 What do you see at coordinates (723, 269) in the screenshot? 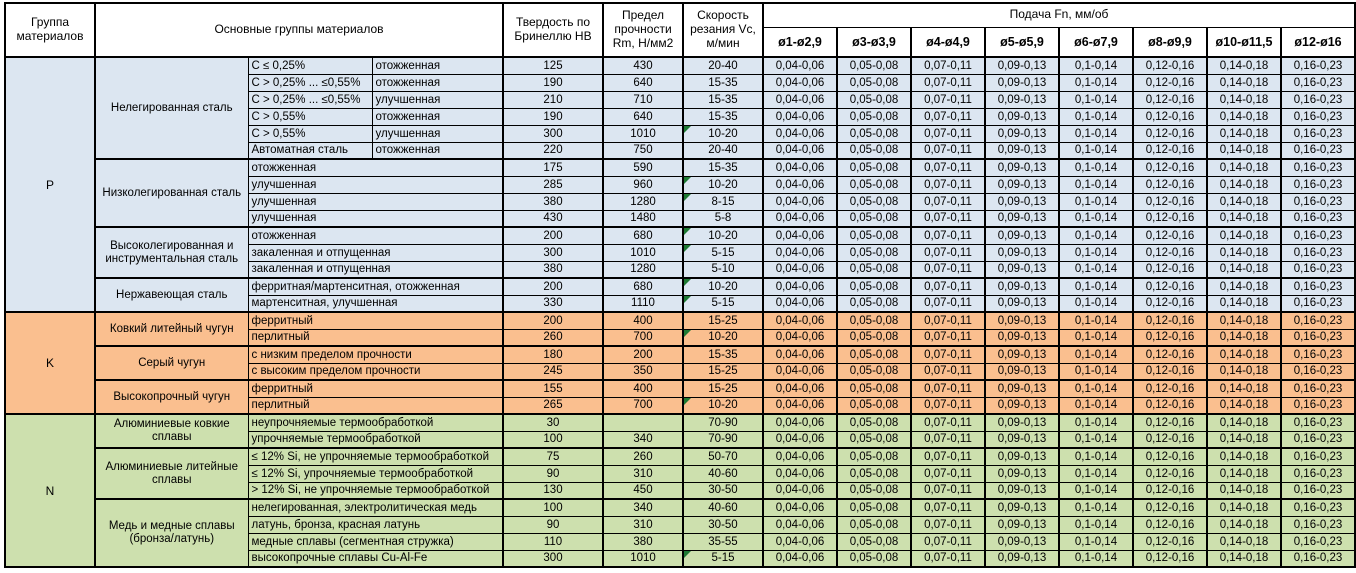
I see `speed-cell: 5-10` at bounding box center [723, 269].